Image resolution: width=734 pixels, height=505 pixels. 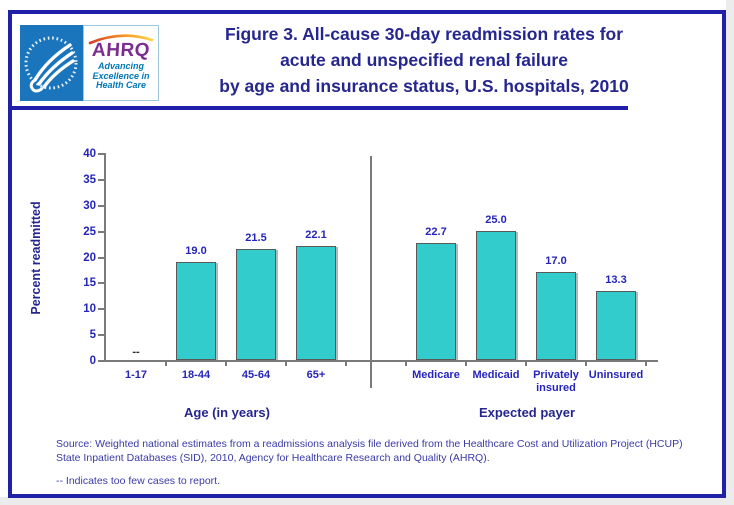 What do you see at coordinates (89, 205) in the screenshot?
I see `y-tick-label: 30` at bounding box center [89, 205].